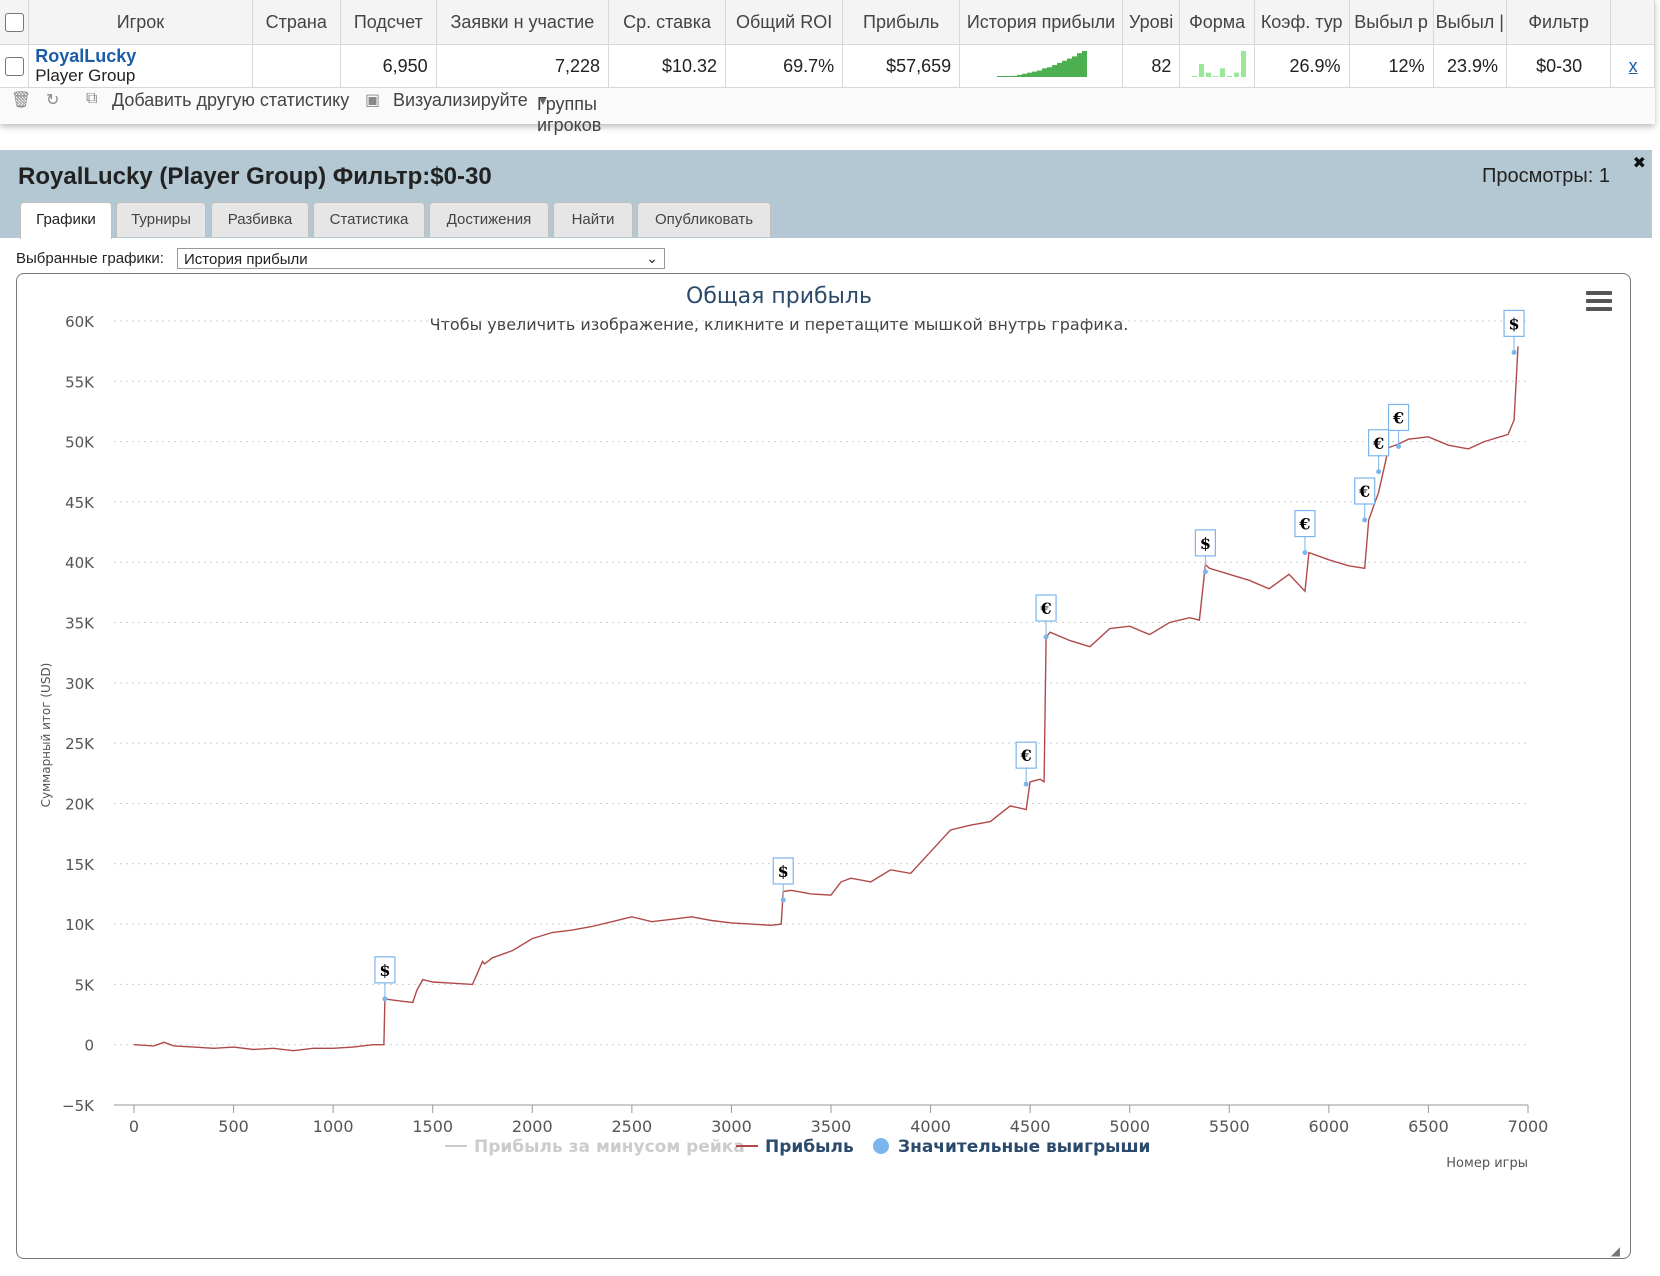 The height and width of the screenshot is (1276, 1660). What do you see at coordinates (1528, 1126) in the screenshot?
I see `x-tick-label: 7000` at bounding box center [1528, 1126].